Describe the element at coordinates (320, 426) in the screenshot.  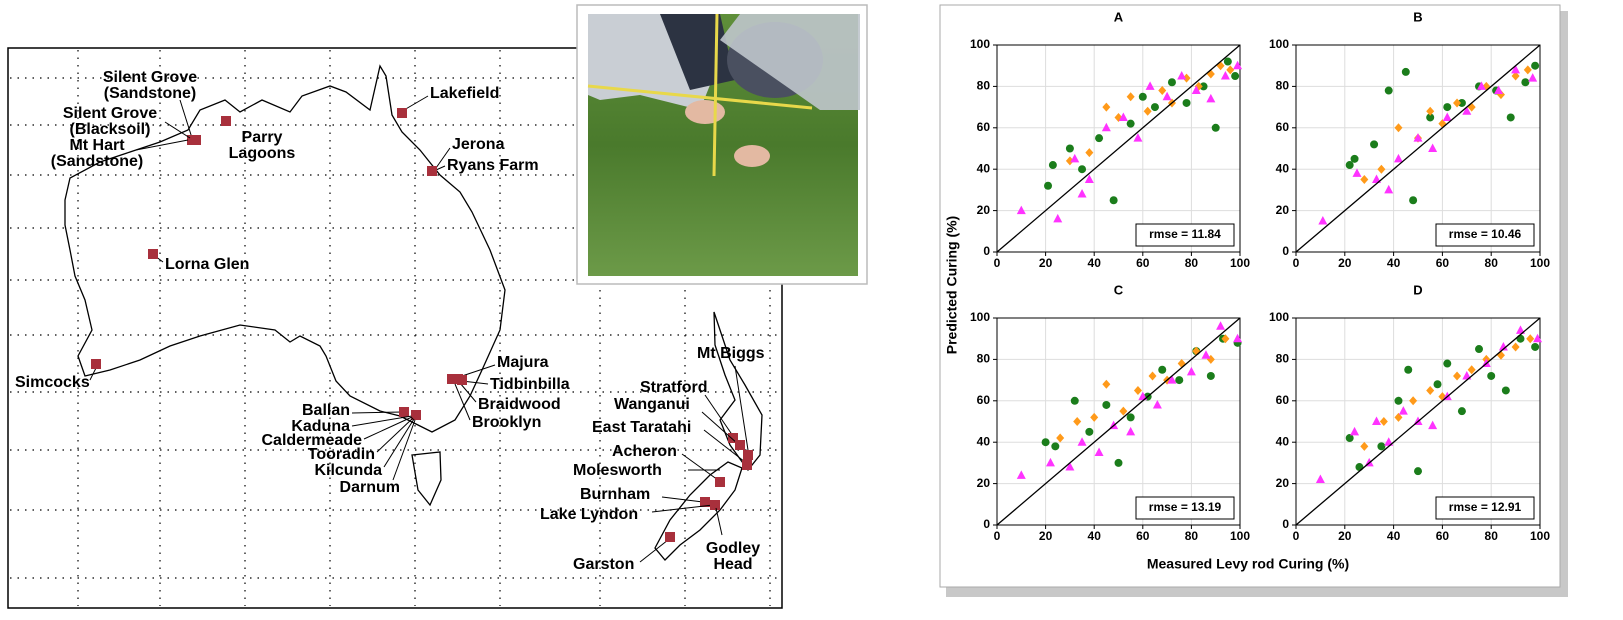
I see `site-label: Kaduna` at that location.